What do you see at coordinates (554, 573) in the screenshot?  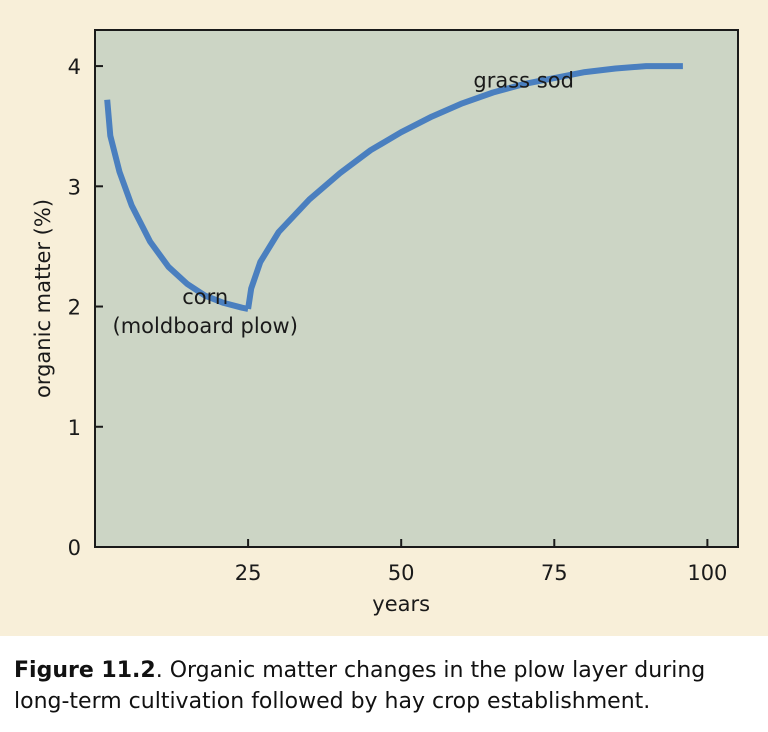 I see `x-tick-label: 75` at bounding box center [554, 573].